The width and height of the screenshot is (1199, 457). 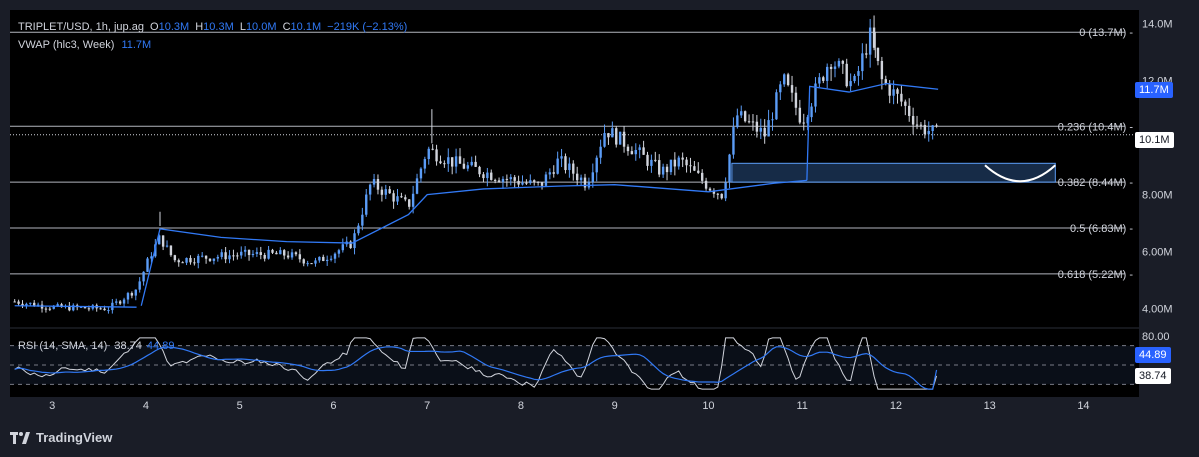 What do you see at coordinates (367, 27) in the screenshot?
I see `change-value: −219K (−2.13%)` at bounding box center [367, 27].